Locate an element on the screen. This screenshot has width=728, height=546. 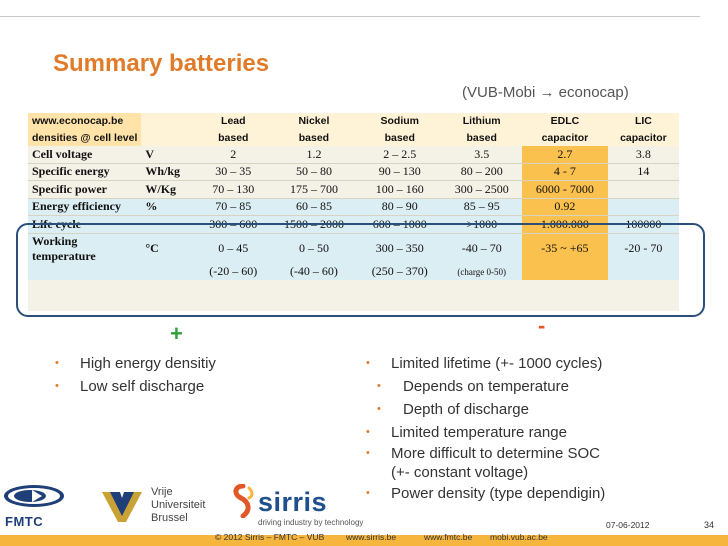
footer-link-fmtc: www.fmtc.be is located at coordinates (448, 537).